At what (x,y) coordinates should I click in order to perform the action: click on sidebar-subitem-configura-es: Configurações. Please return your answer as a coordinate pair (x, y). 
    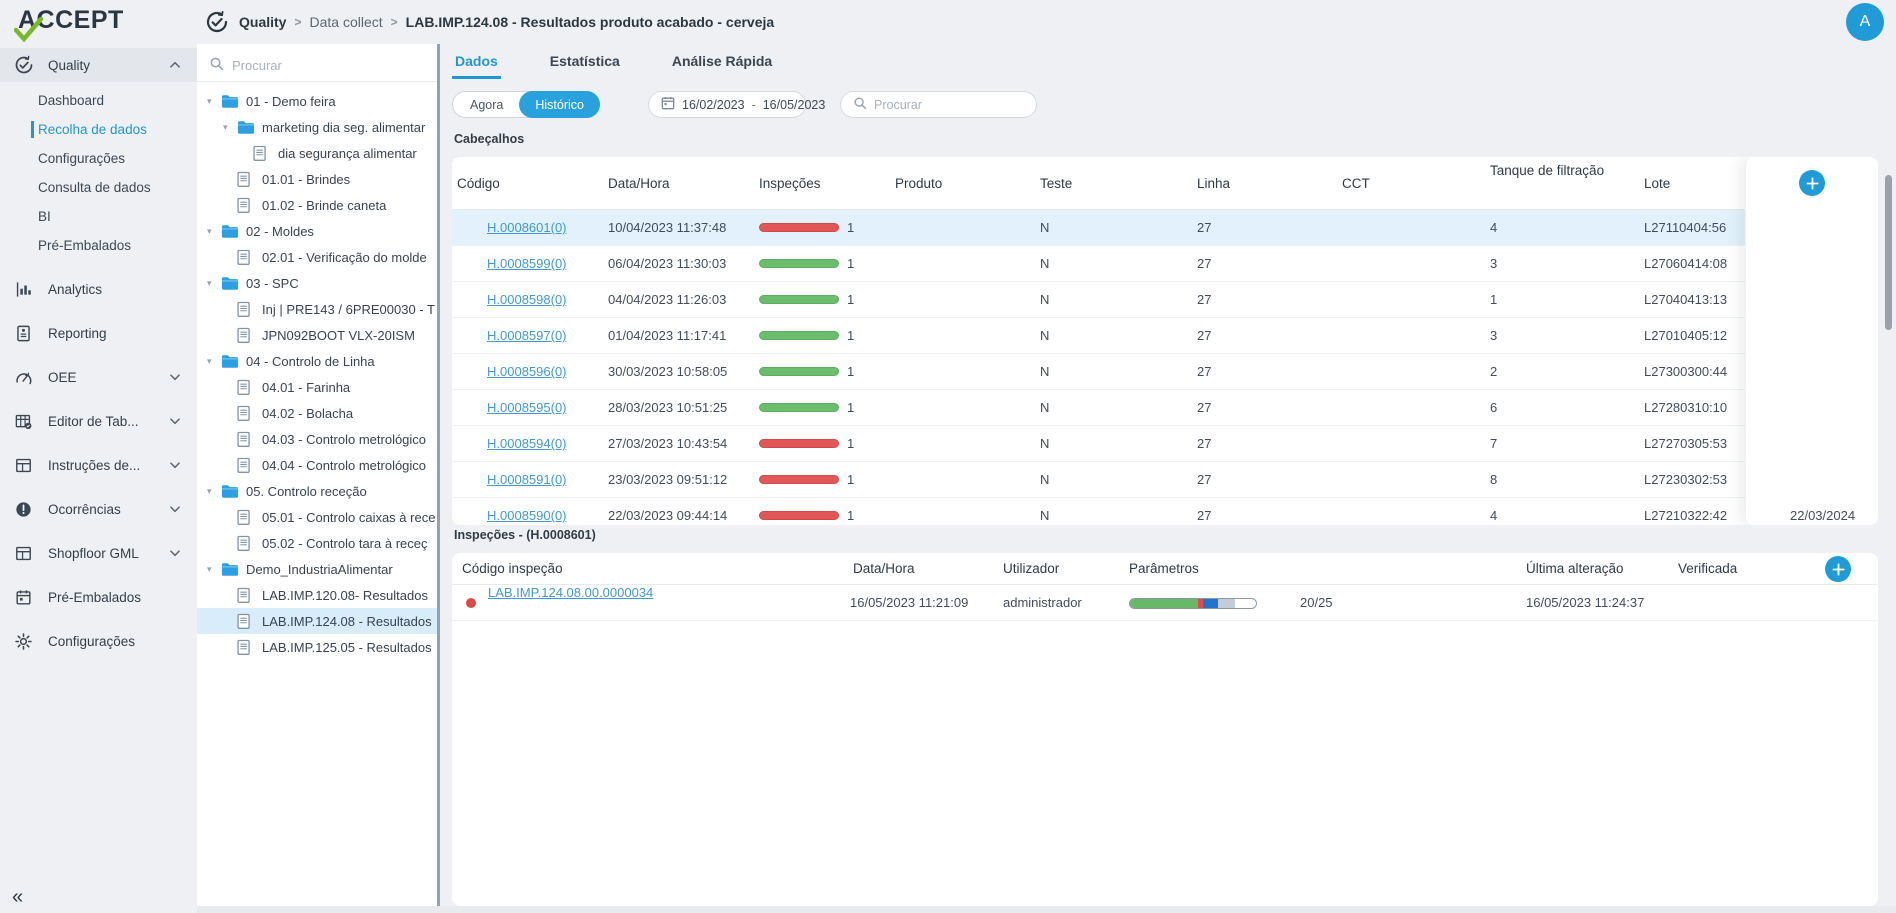
    Looking at the image, I should click on (82, 158).